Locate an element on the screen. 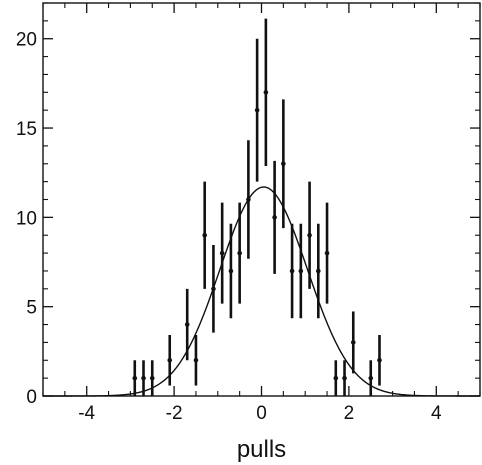 This screenshot has height=465, width=482. y-tick-label: 0 is located at coordinates (31, 397).